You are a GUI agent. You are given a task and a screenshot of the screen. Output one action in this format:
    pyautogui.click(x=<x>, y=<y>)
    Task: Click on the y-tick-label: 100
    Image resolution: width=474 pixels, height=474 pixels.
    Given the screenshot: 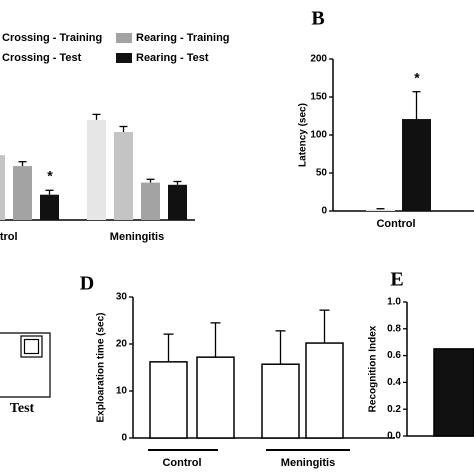 What is the action you would take?
    pyautogui.click(x=318, y=135)
    